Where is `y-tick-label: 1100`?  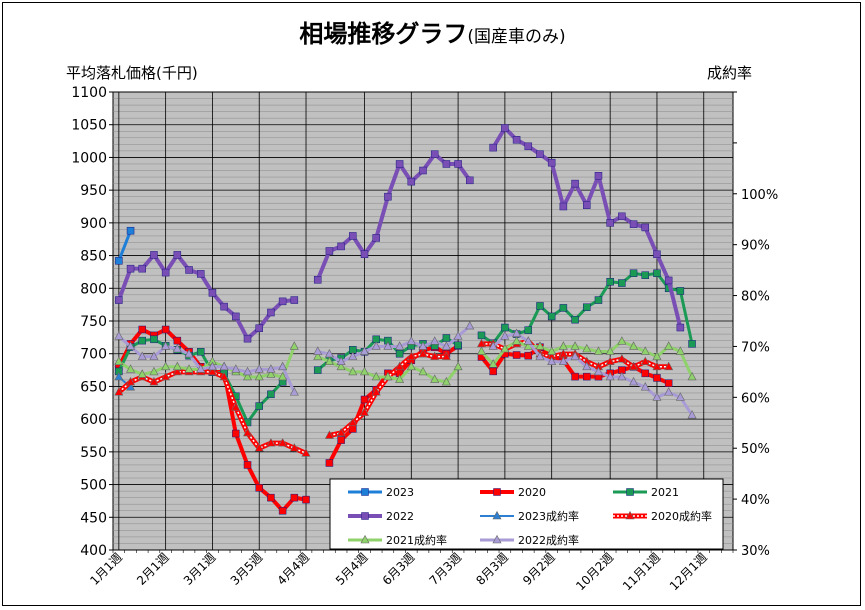
y-tick-label: 1100 is located at coordinates (89, 93).